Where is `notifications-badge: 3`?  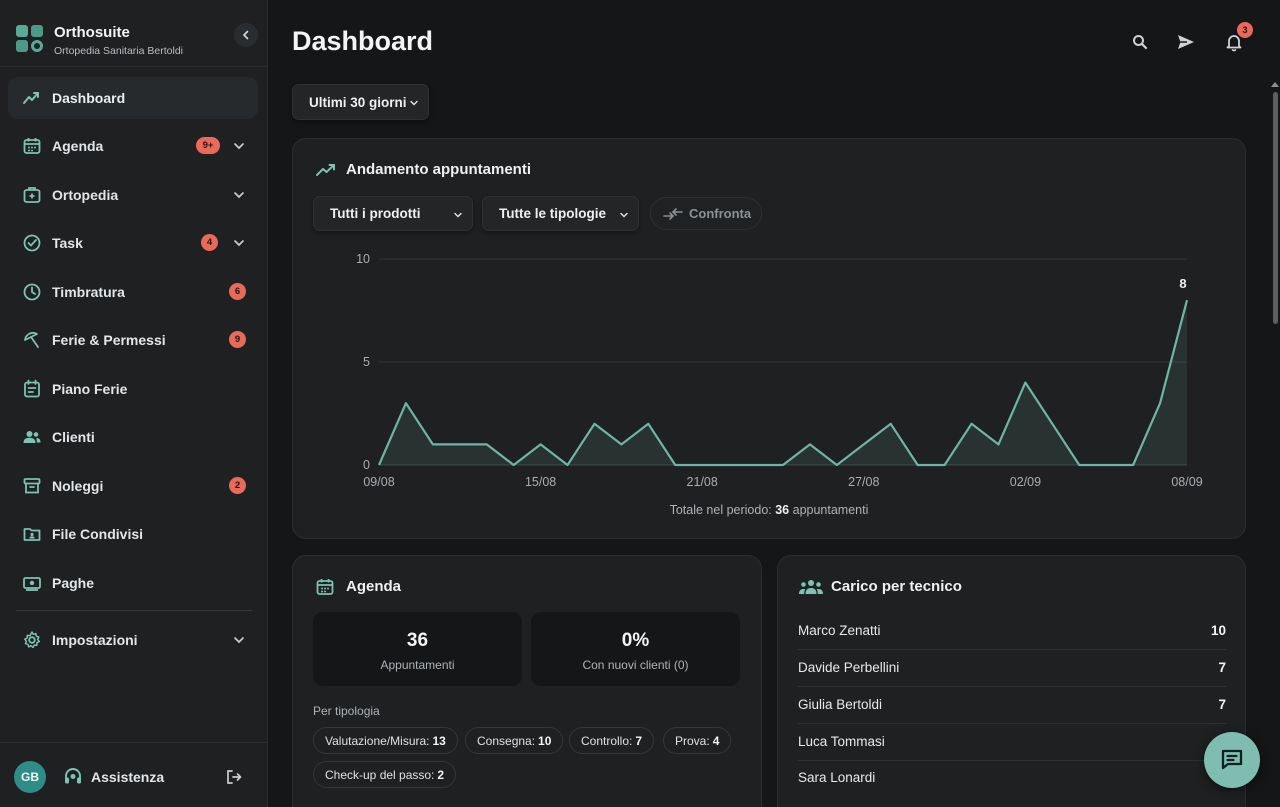 notifications-badge: 3 is located at coordinates (1245, 30).